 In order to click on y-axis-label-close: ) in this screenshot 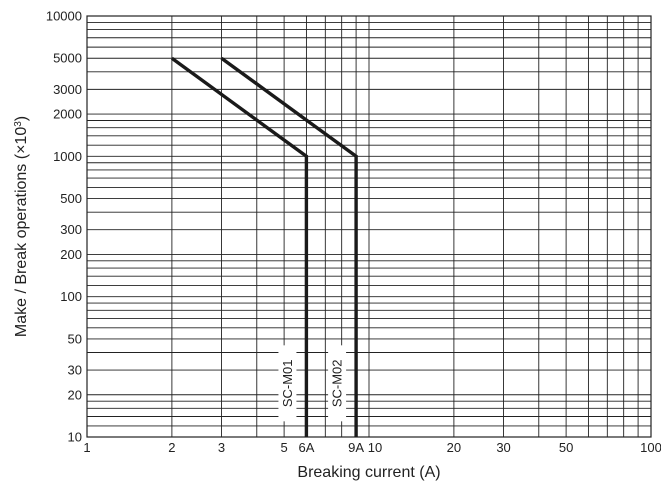, I will do `click(21, 118)`.